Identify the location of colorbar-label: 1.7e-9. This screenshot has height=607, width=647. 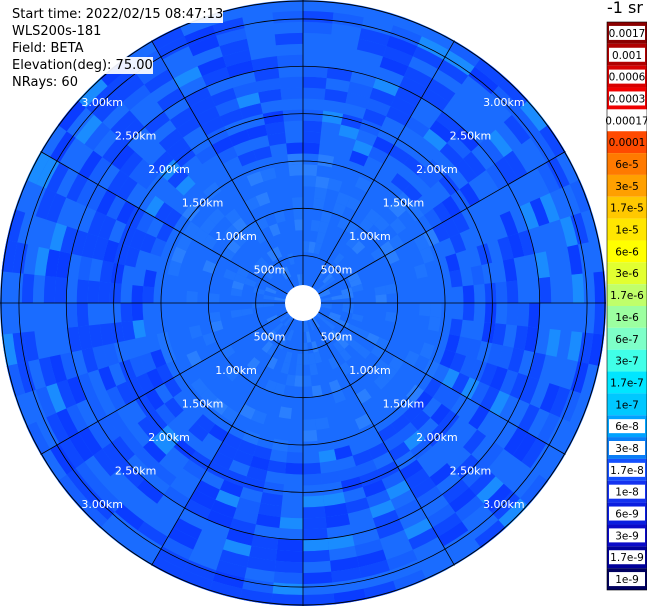
(627, 558).